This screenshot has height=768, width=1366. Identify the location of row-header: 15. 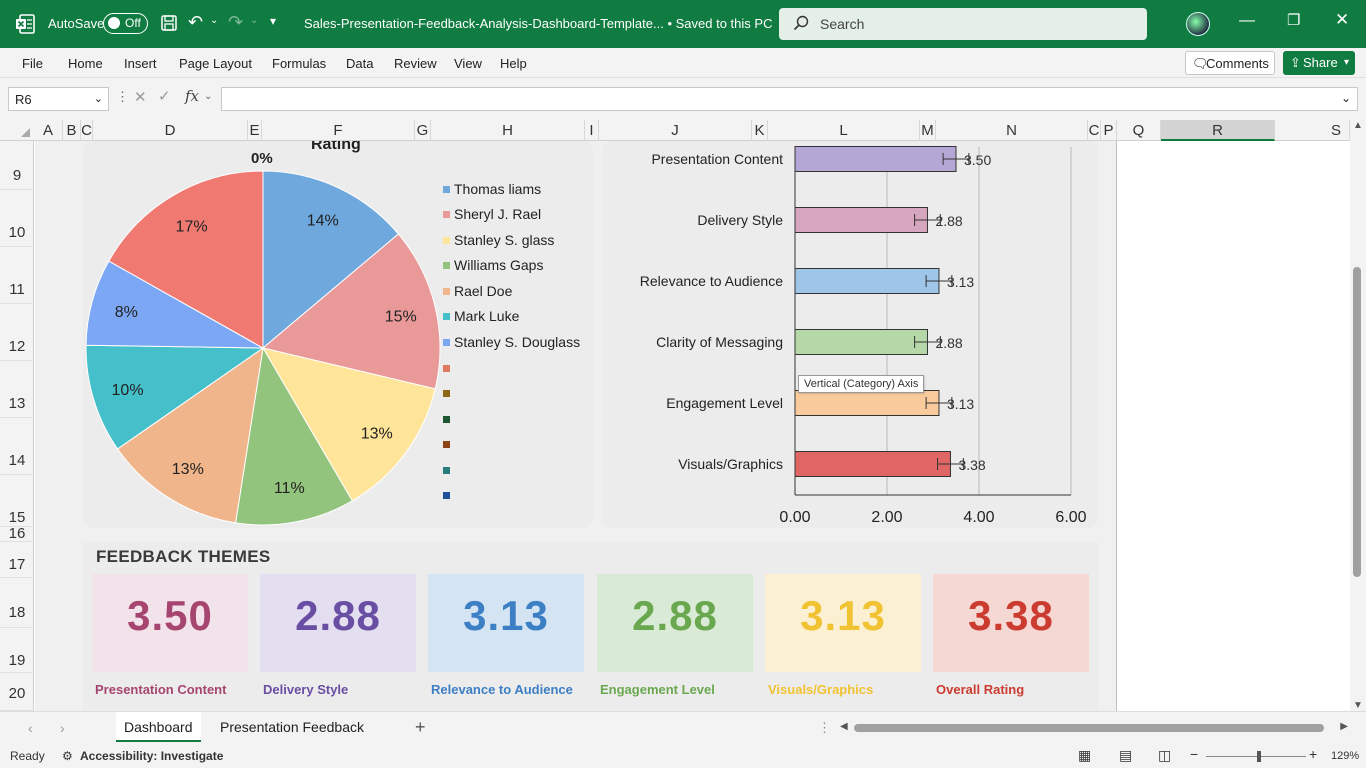
(17, 501).